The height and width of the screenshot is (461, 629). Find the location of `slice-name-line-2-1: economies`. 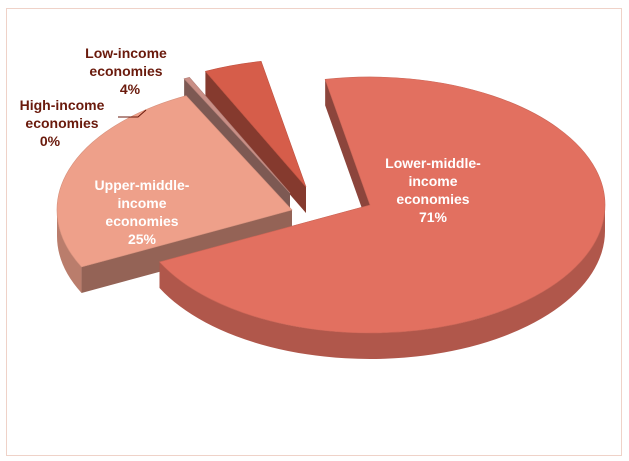

slice-name-line-2-1: economies is located at coordinates (61, 123).